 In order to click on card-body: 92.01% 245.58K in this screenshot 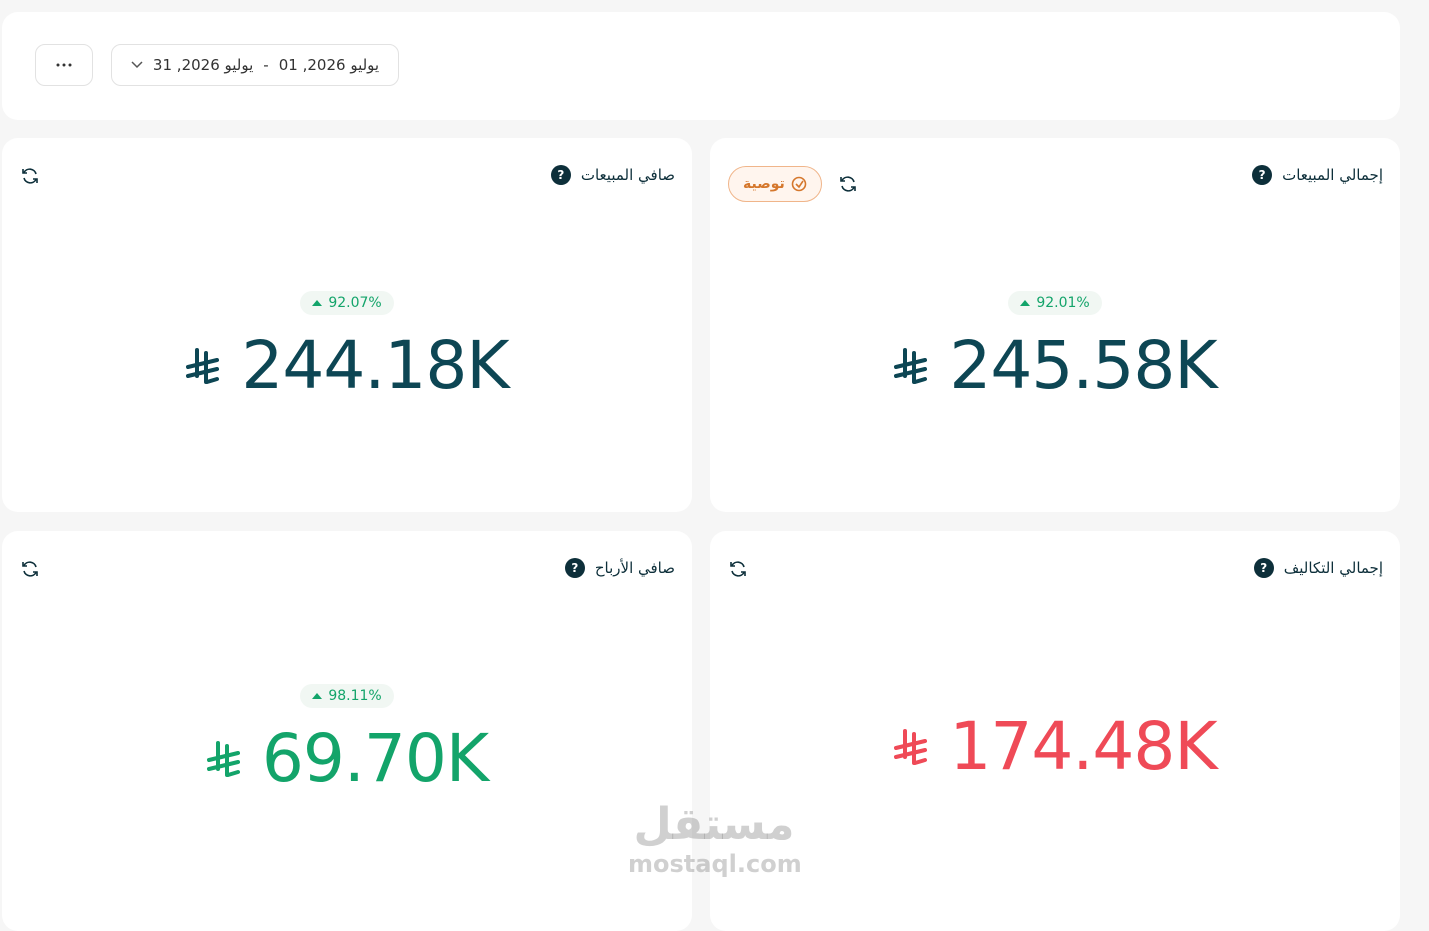, I will do `click(1055, 347)`.